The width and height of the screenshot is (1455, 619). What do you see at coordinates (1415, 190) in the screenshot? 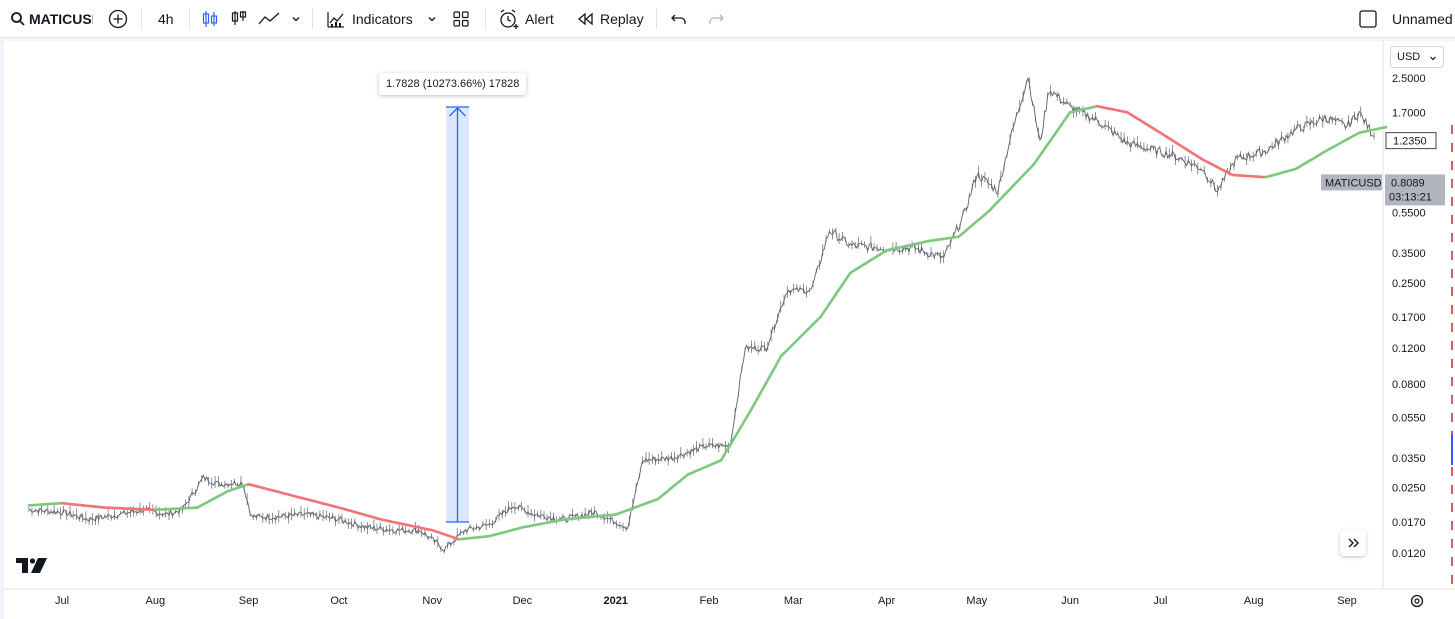
I see `last-price-box` at bounding box center [1415, 190].